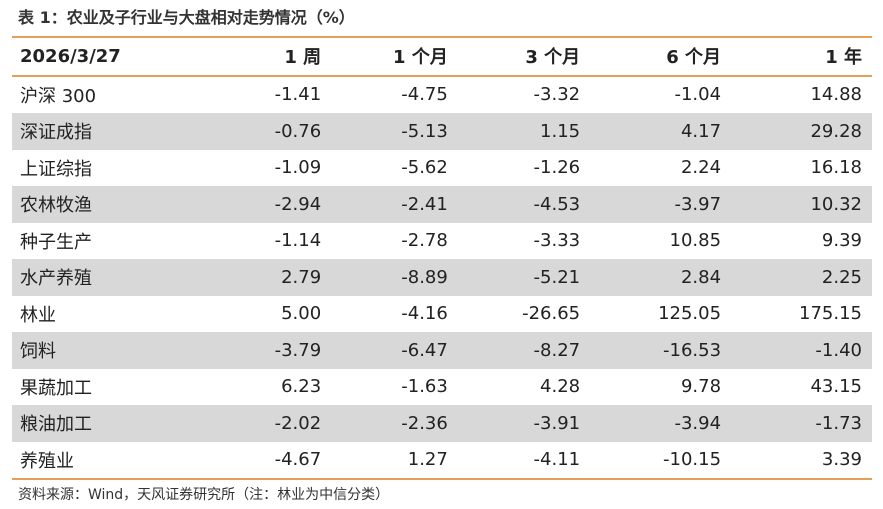  Describe the element at coordinates (701, 131) in the screenshot. I see `cell: 4.17` at that location.